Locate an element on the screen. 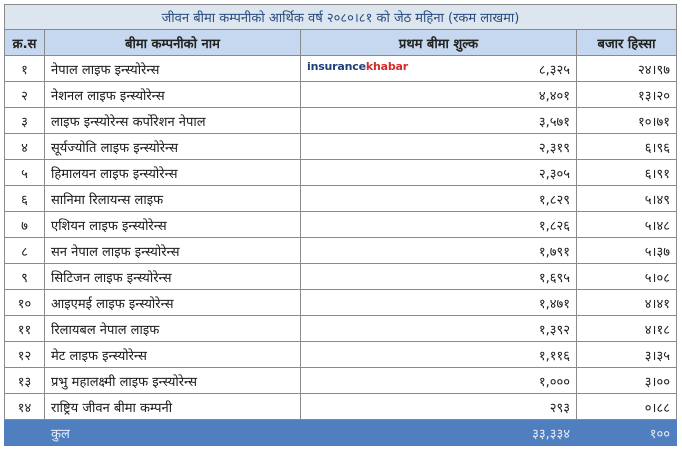 The image size is (682, 449). cell: १,११६ is located at coordinates (438, 354).